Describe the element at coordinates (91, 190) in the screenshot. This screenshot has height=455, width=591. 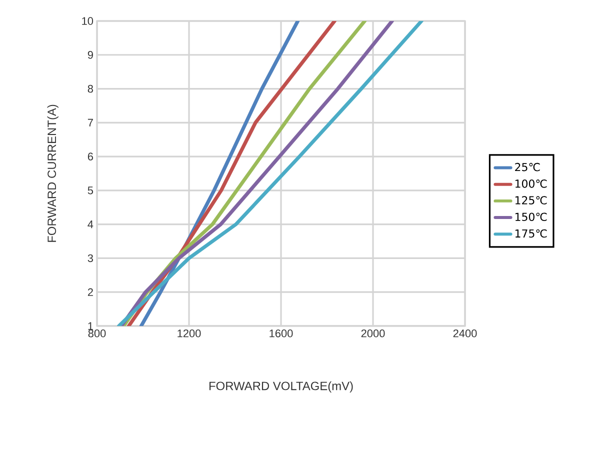
I see `y-tick-label: 5` at that location.